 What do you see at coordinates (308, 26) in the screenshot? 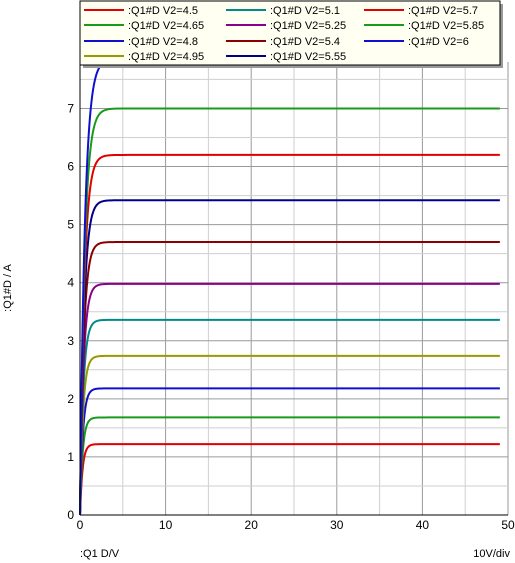
I see `legend-entry-5: :Q1#D V2=5.25` at bounding box center [308, 26].